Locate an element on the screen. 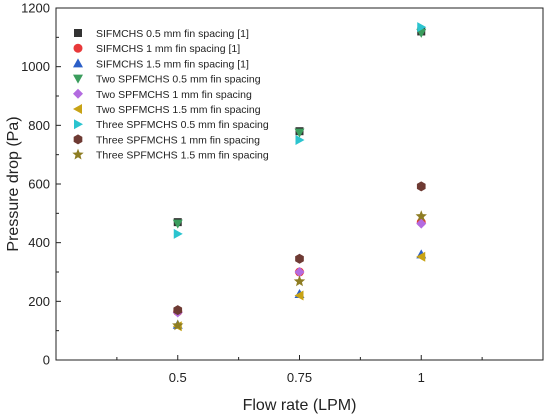 This screenshot has width=550, height=418. legend-label: SIFMCHS 1.5 mm fin spacing [1] is located at coordinates (172, 64).